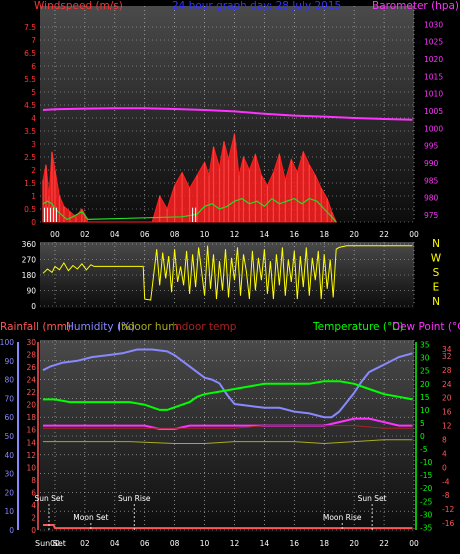 The width and height of the screenshot is (460, 554). I want to click on dew-tick-label: -16, so click(448, 523).